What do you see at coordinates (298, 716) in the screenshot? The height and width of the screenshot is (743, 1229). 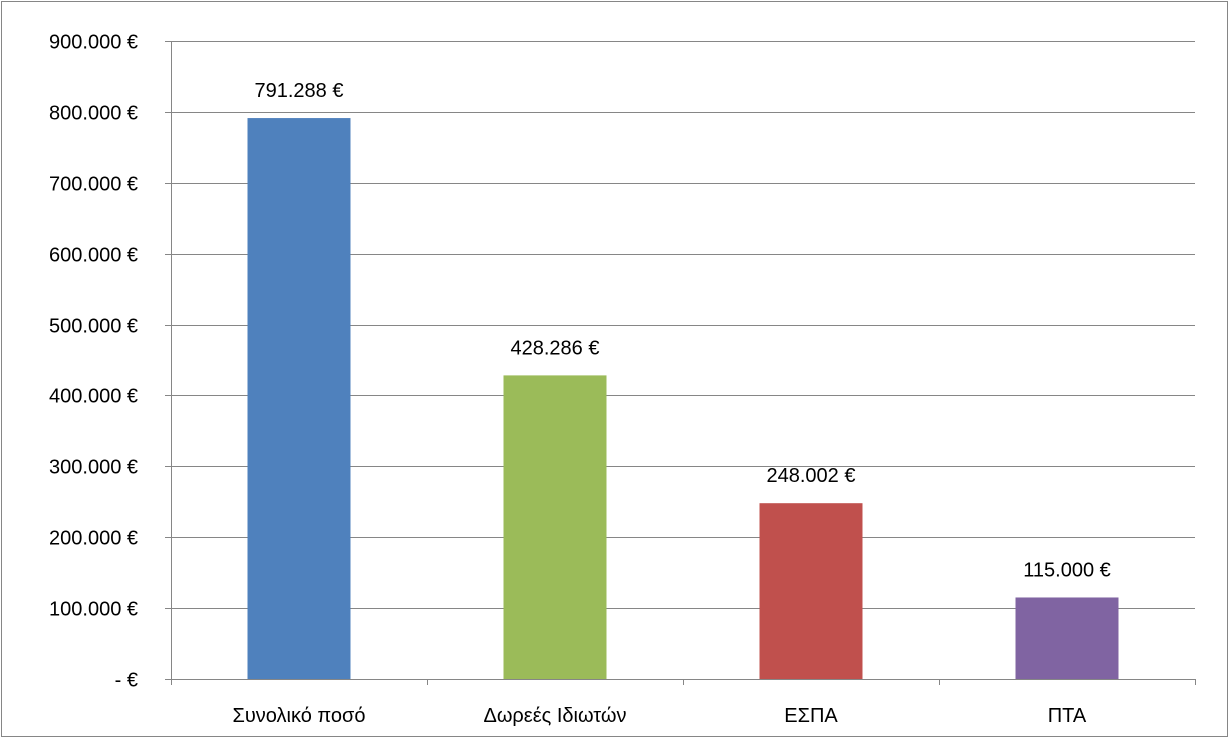 I see `x-tick-label: Συνολικό ποσό` at bounding box center [298, 716].